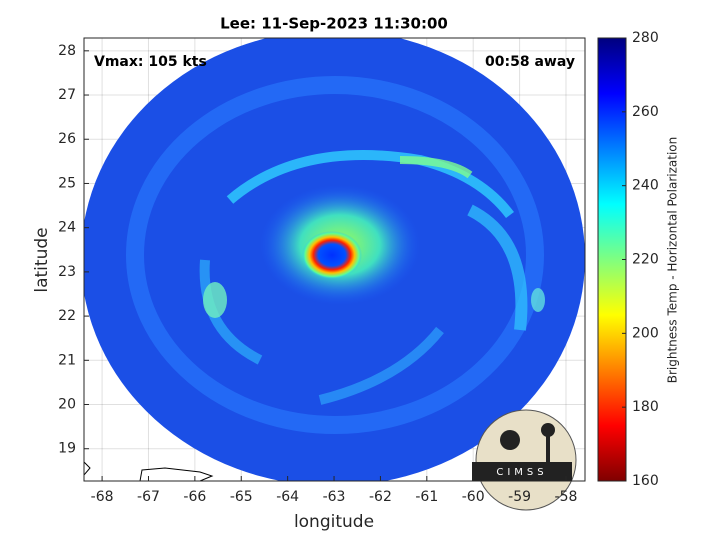  I want to click on x-tick-label: -63, so click(334, 497).